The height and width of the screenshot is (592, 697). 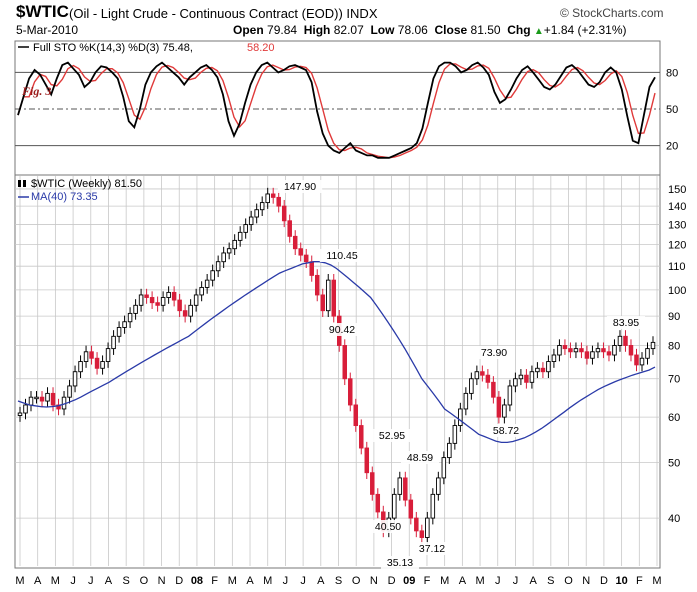 I want to click on time-tick-label: N, so click(x=162, y=581).